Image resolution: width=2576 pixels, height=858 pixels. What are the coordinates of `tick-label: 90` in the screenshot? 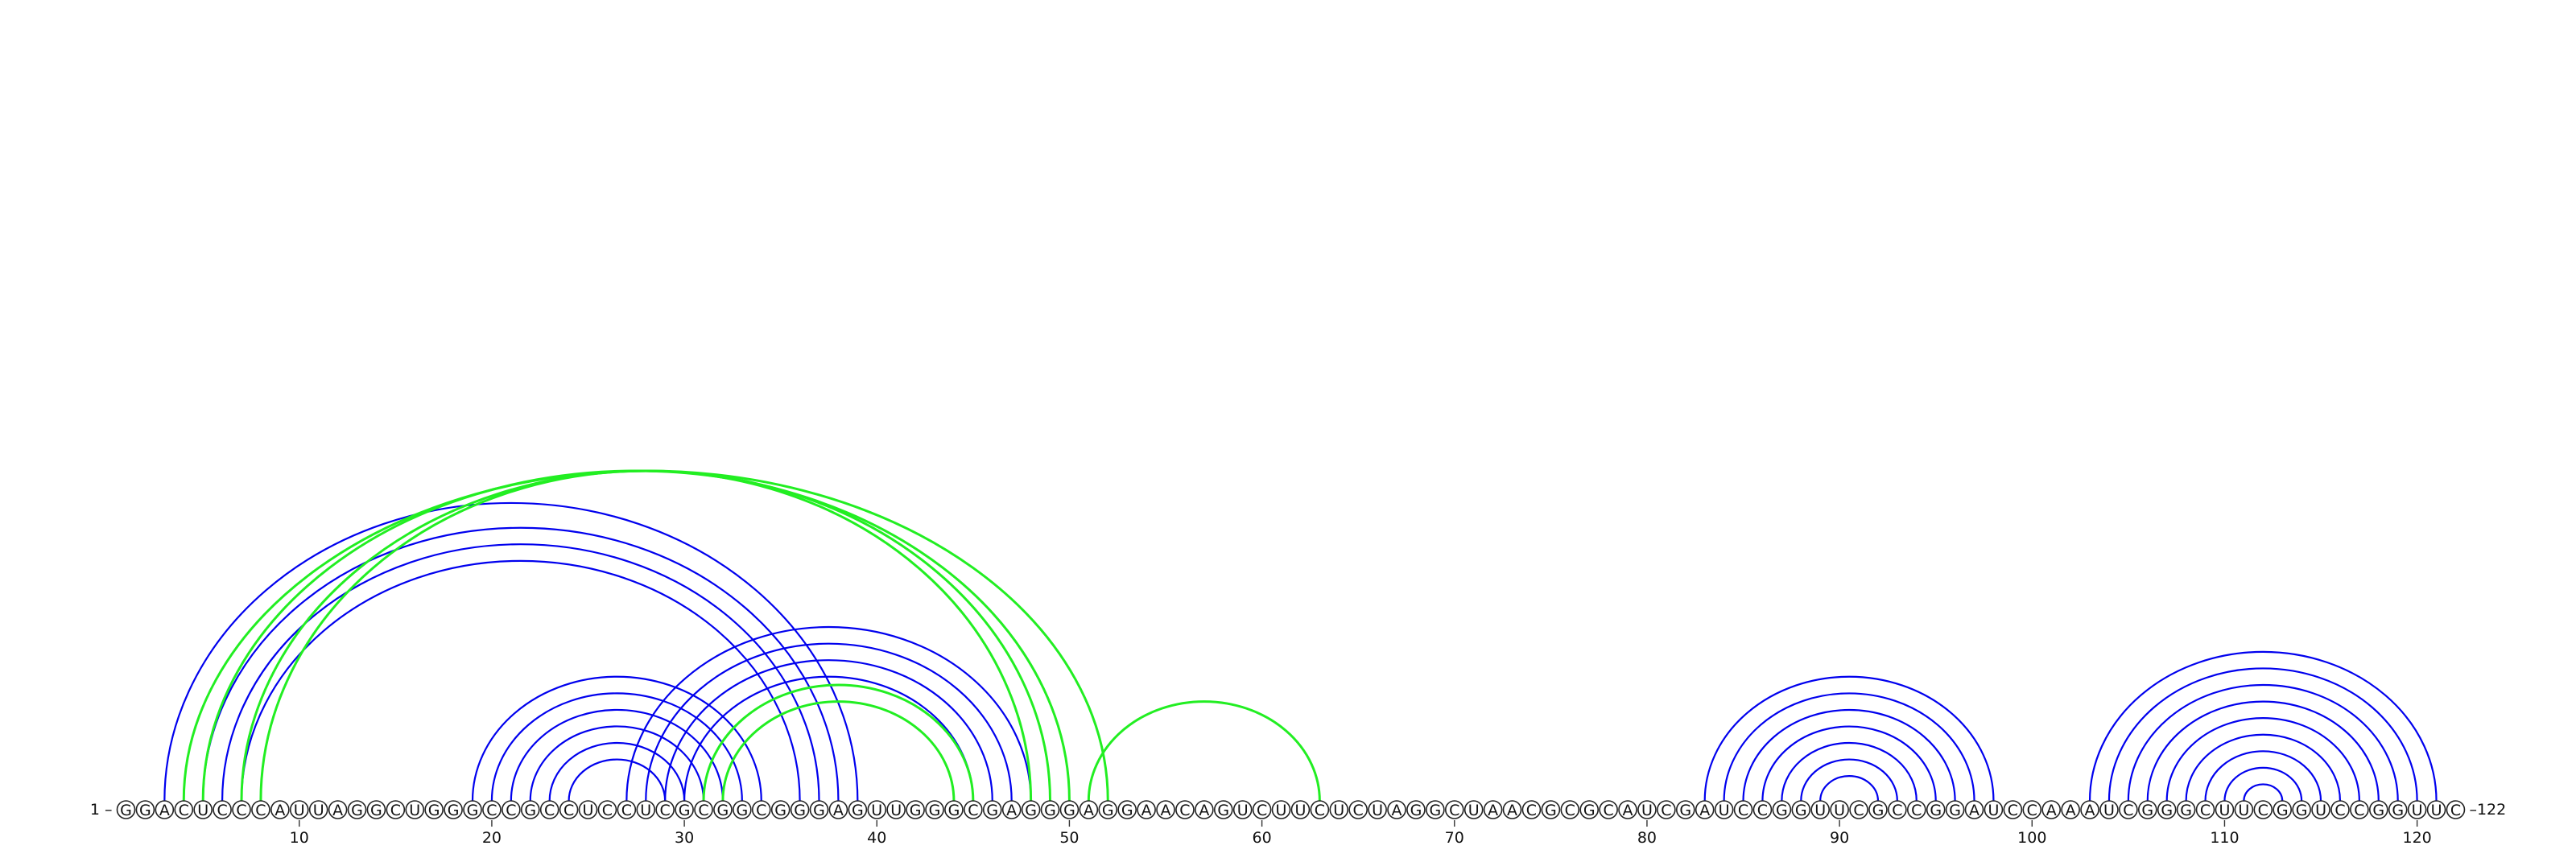 It's located at (1839, 838).